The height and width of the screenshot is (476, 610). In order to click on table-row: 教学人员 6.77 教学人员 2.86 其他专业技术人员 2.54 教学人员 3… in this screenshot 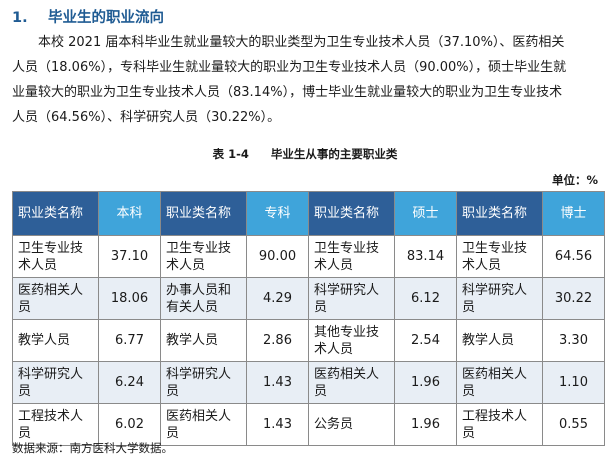, I will do `click(308, 340)`.